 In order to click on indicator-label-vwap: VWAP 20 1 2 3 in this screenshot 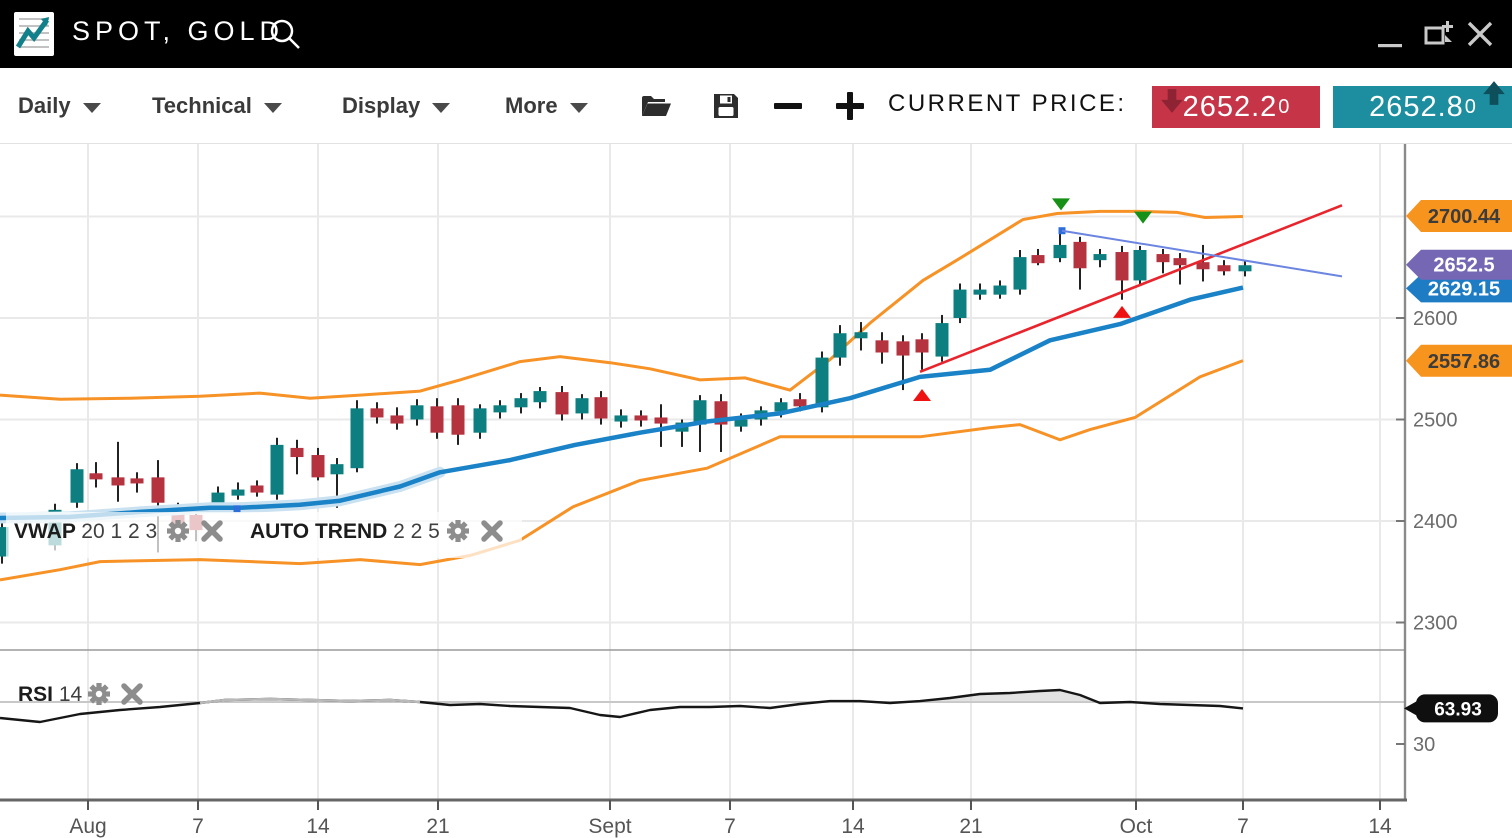, I will do `click(118, 531)`.